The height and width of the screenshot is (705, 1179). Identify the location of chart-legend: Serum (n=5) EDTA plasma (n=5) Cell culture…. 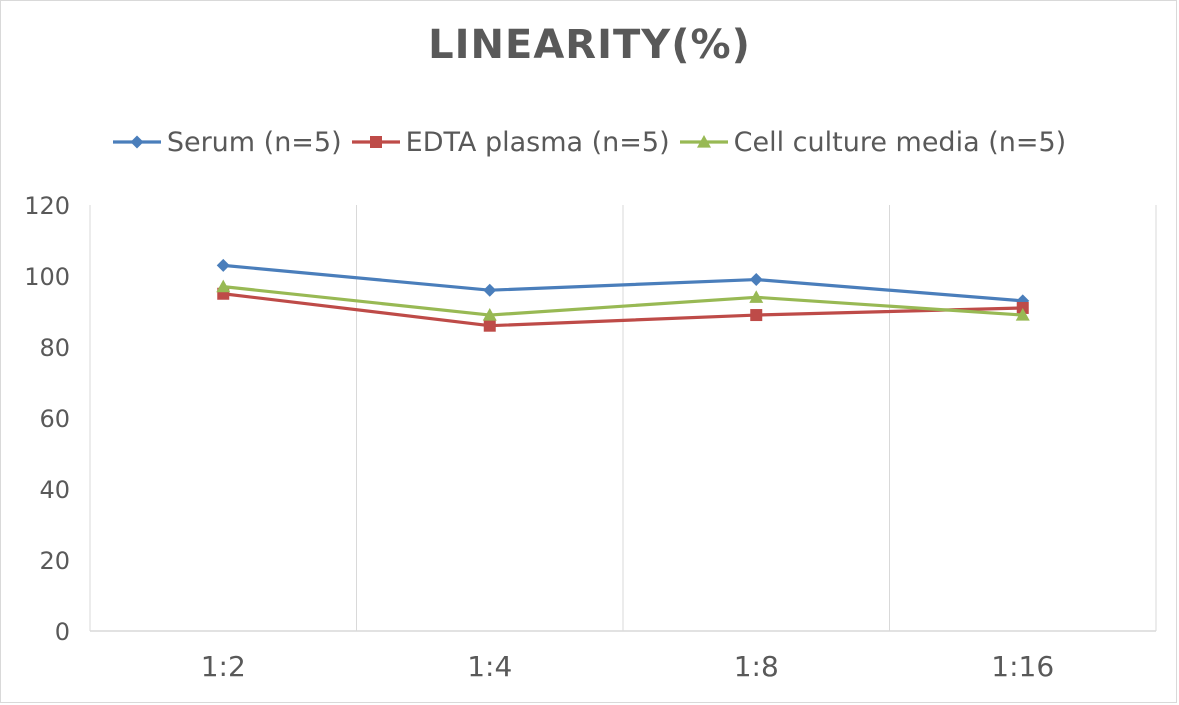
(589, 142).